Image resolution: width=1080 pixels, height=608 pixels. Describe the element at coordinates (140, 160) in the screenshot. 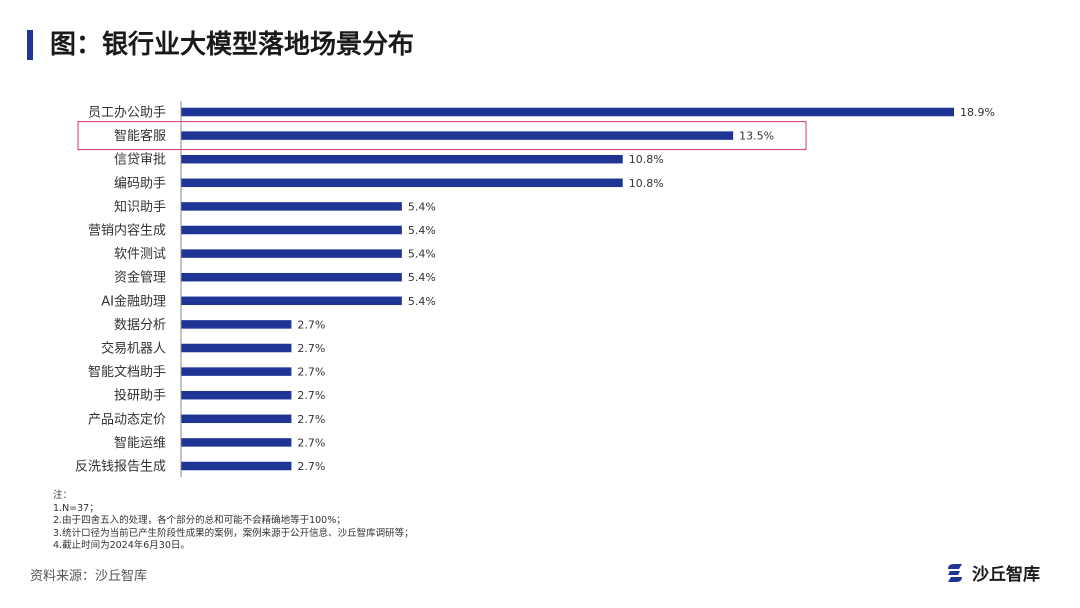

I see `category-label: 信贷审批` at that location.